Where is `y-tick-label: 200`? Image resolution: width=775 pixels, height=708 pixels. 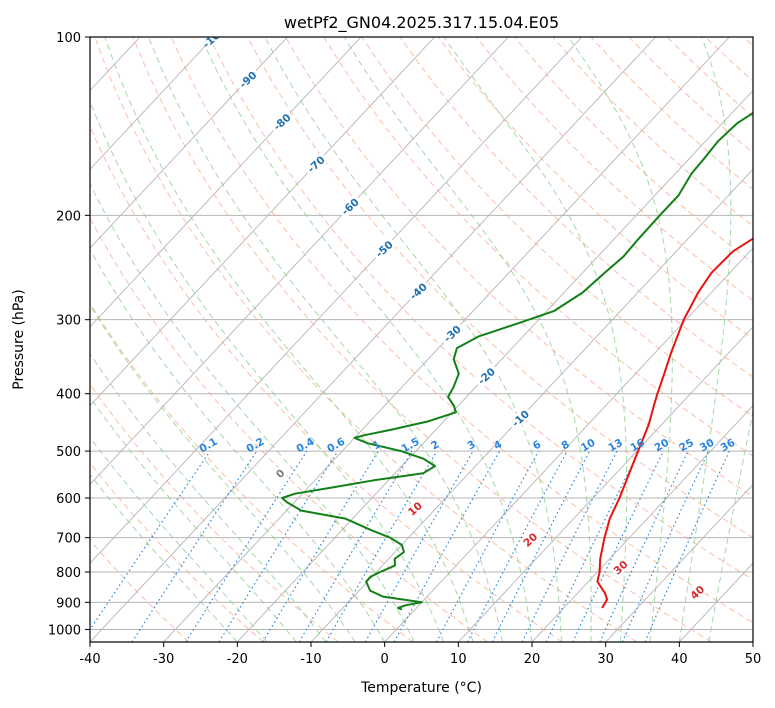 y-tick-label: 200 is located at coordinates (68, 216).